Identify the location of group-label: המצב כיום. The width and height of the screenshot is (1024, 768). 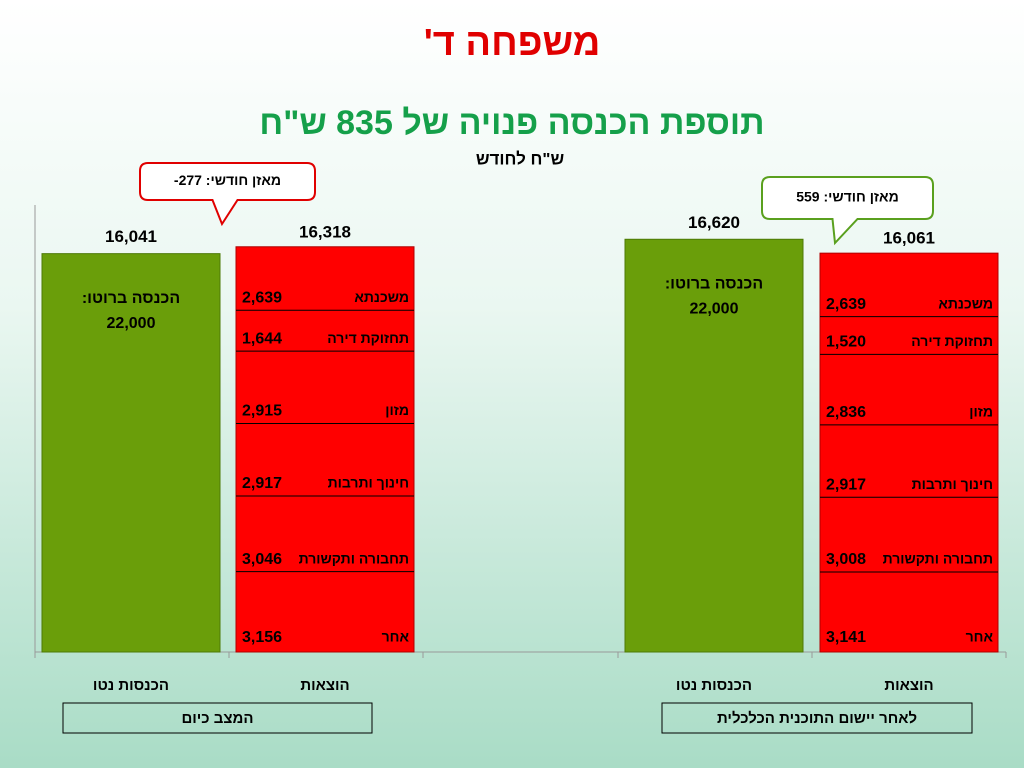
(217, 718).